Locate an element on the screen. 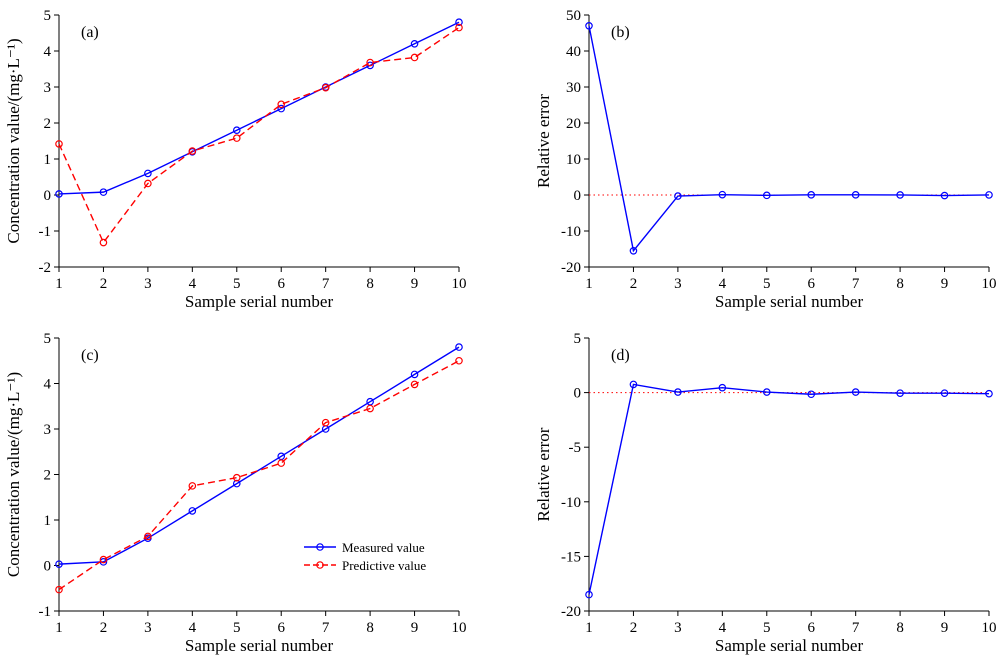 The image size is (1000, 663). y-tick-label: 40 is located at coordinates (573, 52).